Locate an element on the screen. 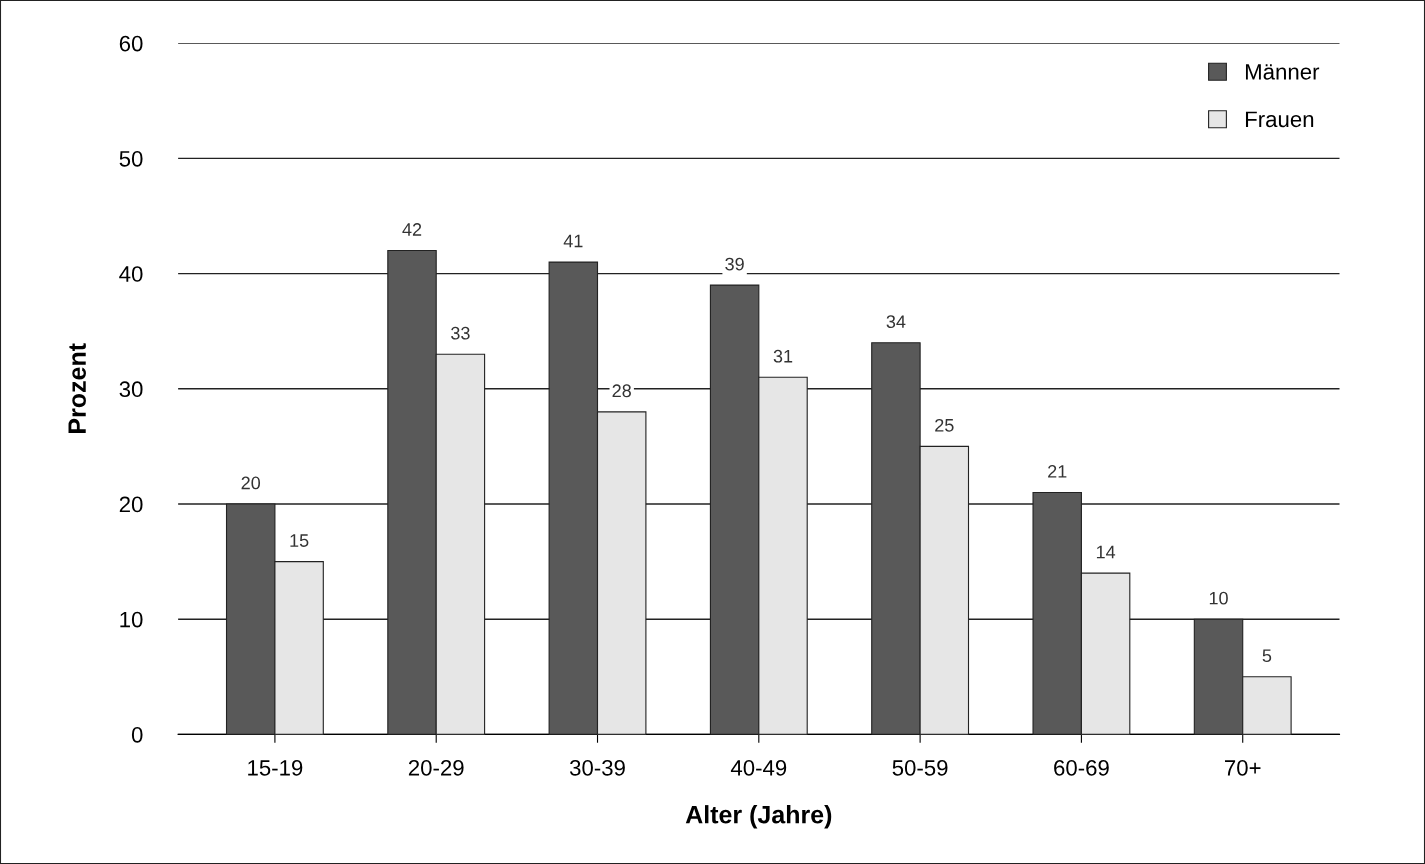 Image resolution: width=1425 pixels, height=864 pixels. y-tick-label: 0 is located at coordinates (137, 734).